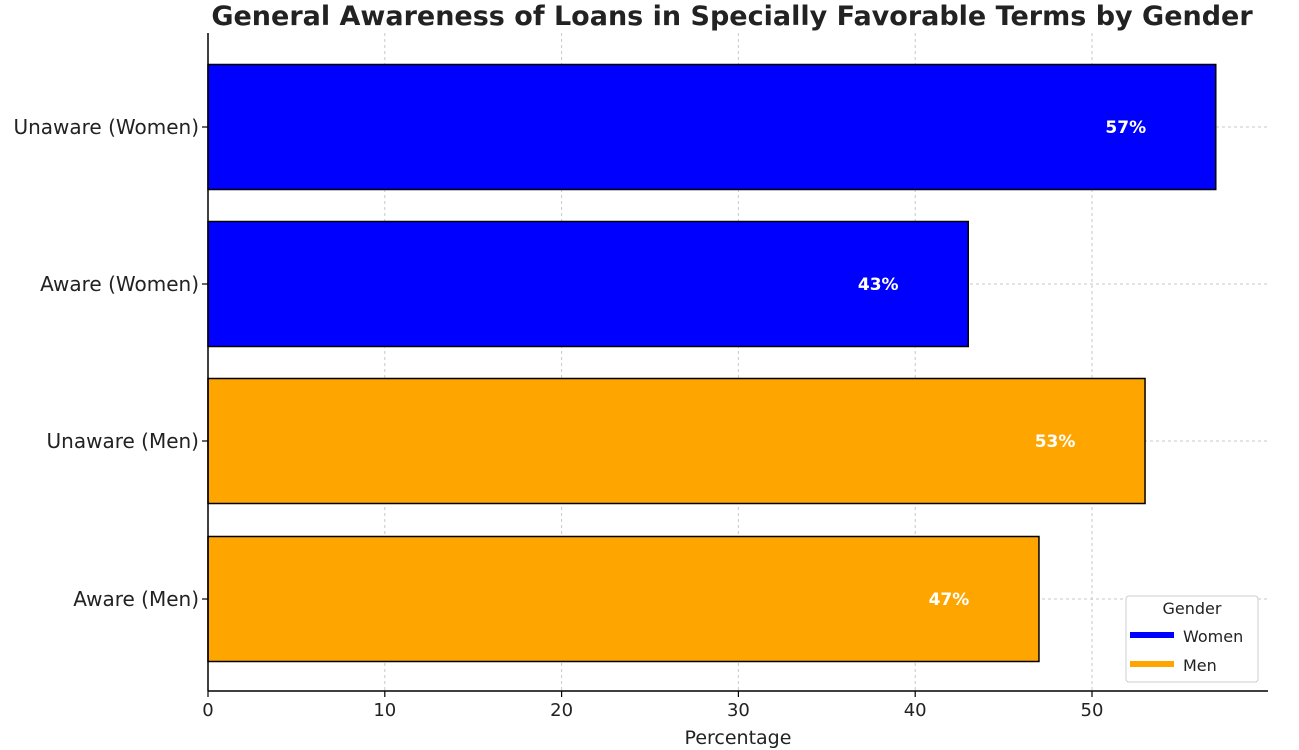 This screenshot has height=750, width=1299. What do you see at coordinates (1152, 635) in the screenshot?
I see `legend-swatch-women` at bounding box center [1152, 635].